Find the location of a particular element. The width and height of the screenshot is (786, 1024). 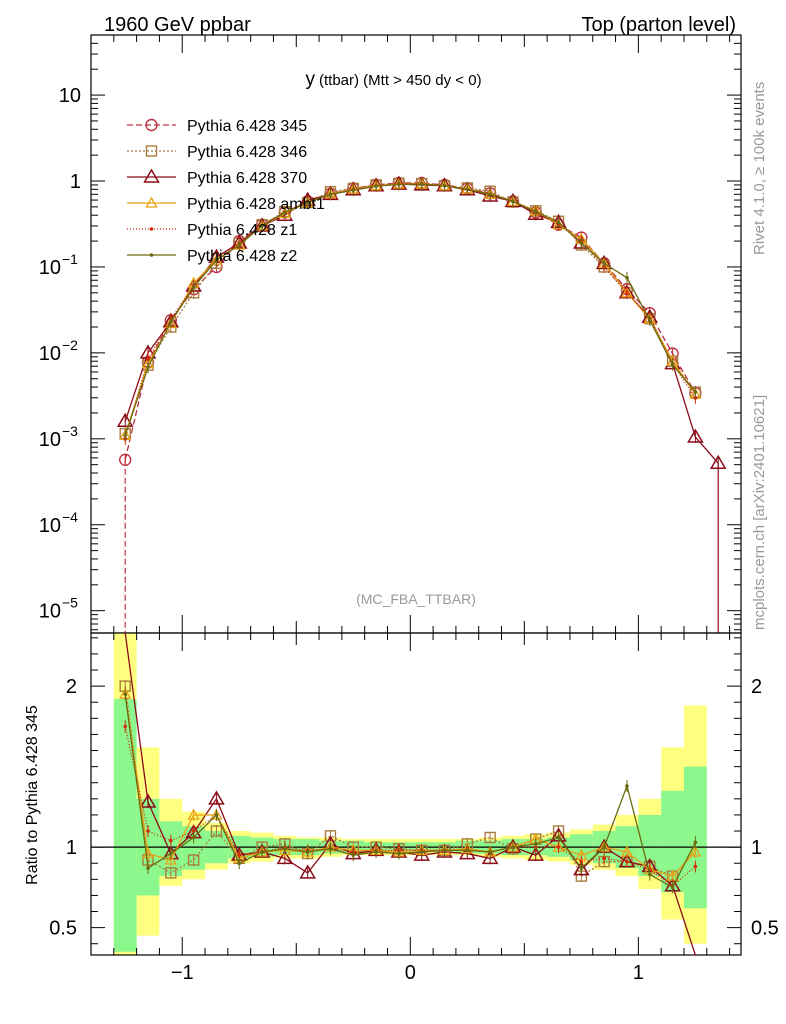

legend-item-z2: Pythia 6.428 z2 is located at coordinates (212, 256).